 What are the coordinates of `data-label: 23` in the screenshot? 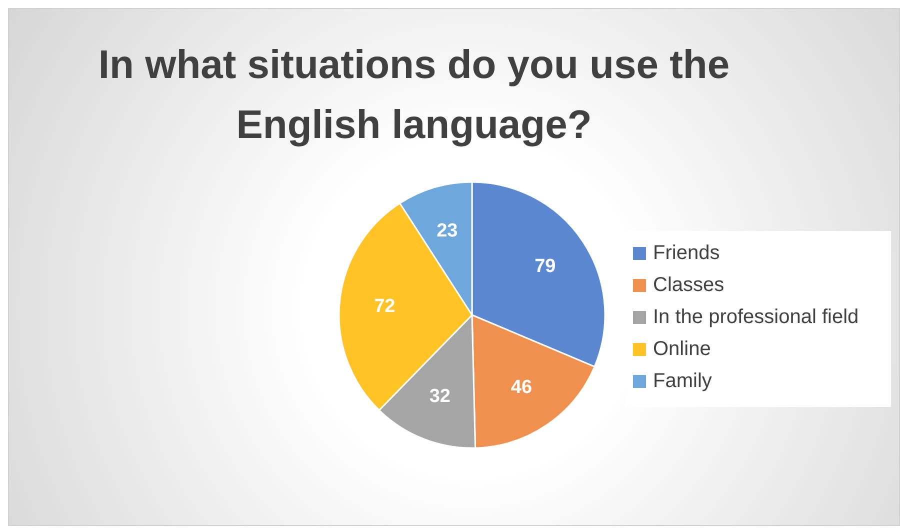 It's located at (447, 231).